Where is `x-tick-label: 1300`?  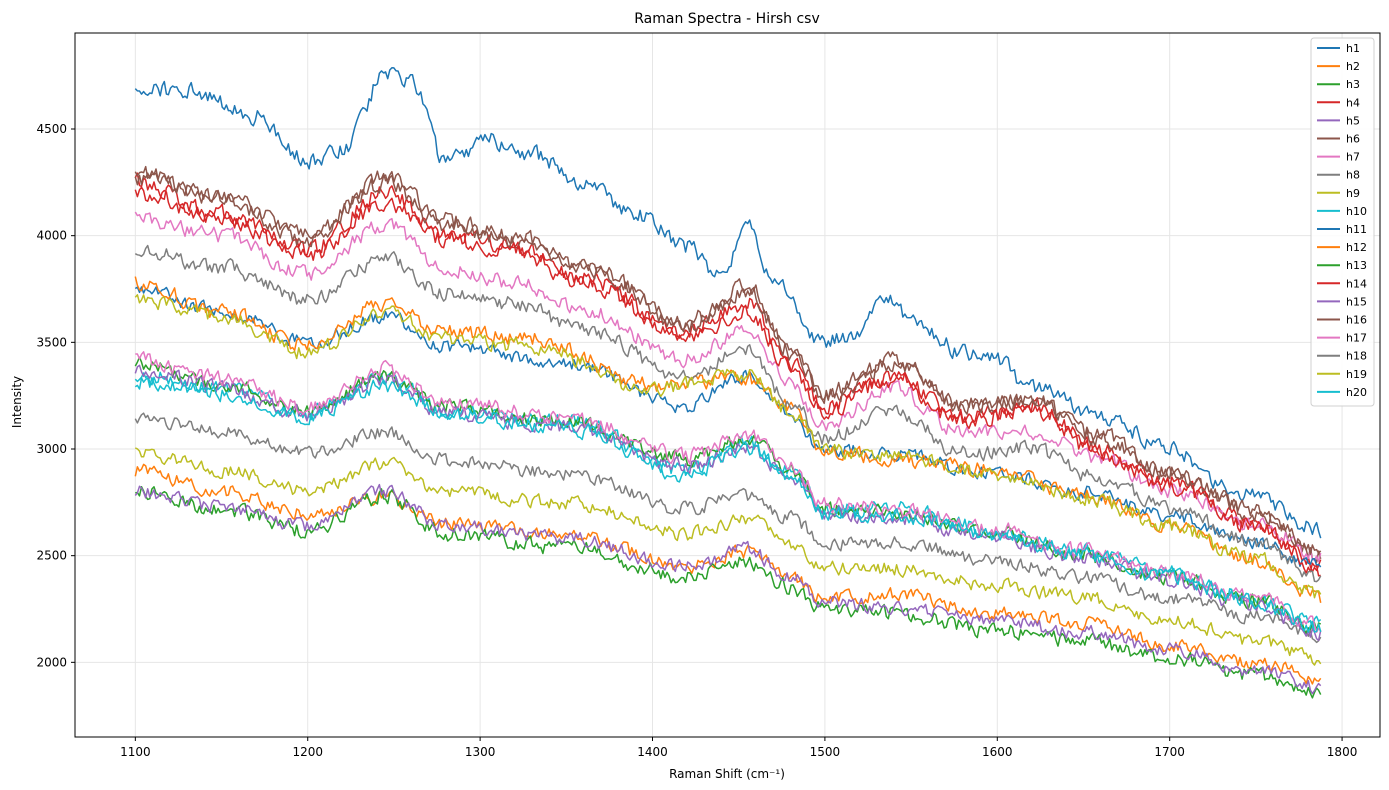 x-tick-label: 1300 is located at coordinates (480, 752).